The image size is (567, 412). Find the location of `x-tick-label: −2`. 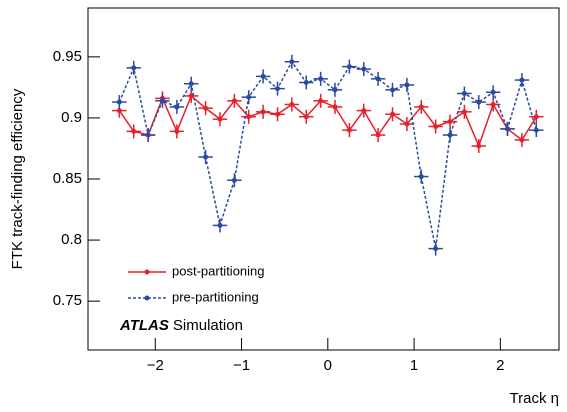

x-tick-label: −2 is located at coordinates (155, 365).